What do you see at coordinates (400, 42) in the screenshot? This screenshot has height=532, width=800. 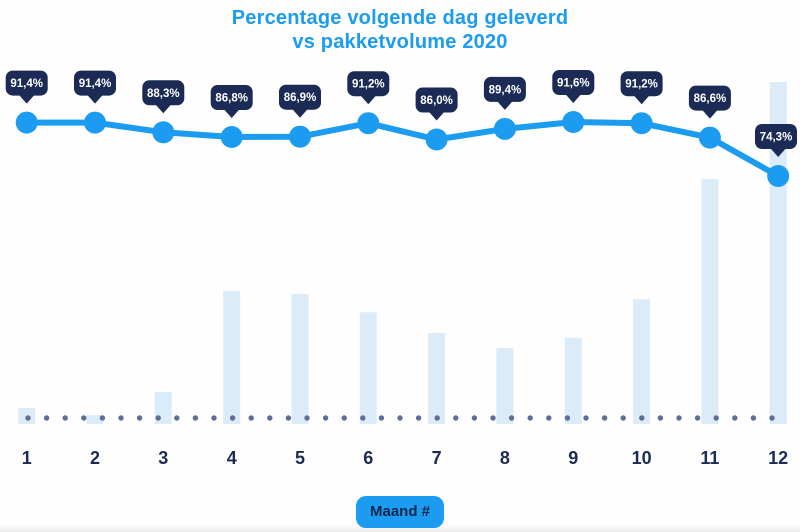 I see `chart-title-line2: vs pakketvolume 2020` at bounding box center [400, 42].